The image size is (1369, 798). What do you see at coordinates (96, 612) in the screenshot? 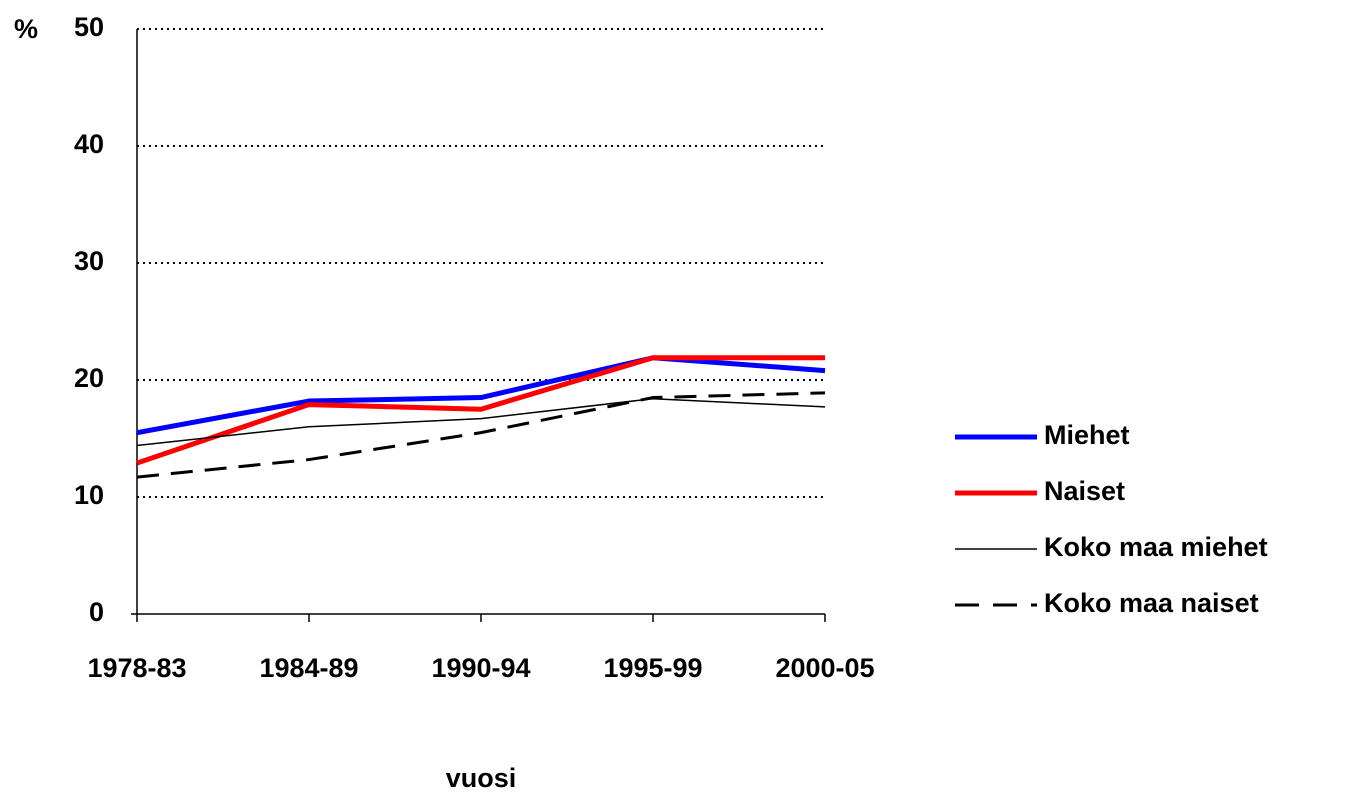
I see `y-tick-label: 0` at bounding box center [96, 612].